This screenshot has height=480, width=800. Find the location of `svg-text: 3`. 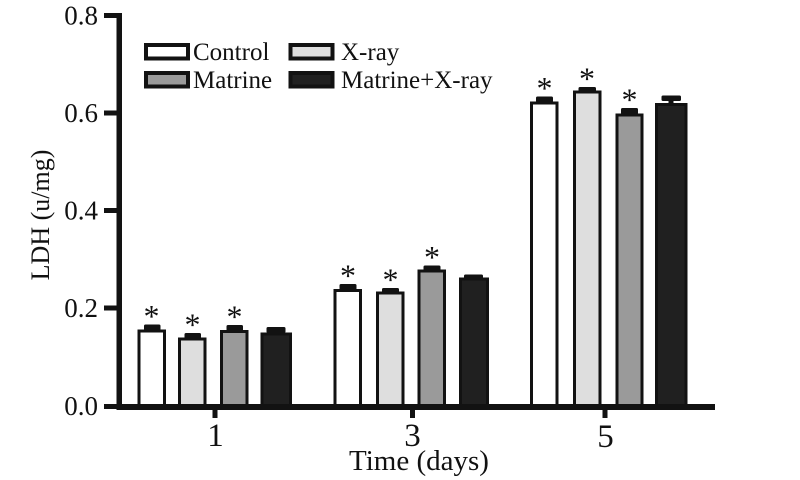

svg-text: 3 is located at coordinates (412, 436).